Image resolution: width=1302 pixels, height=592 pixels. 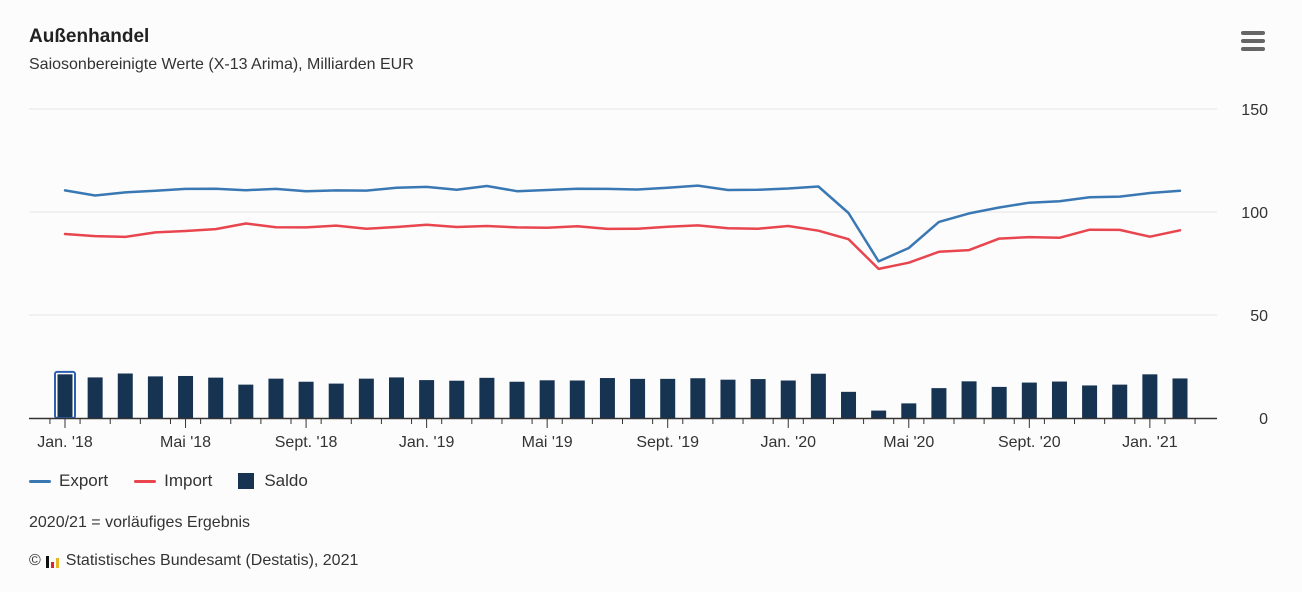 I want to click on y-tick-label: 100, so click(x=1254, y=213).